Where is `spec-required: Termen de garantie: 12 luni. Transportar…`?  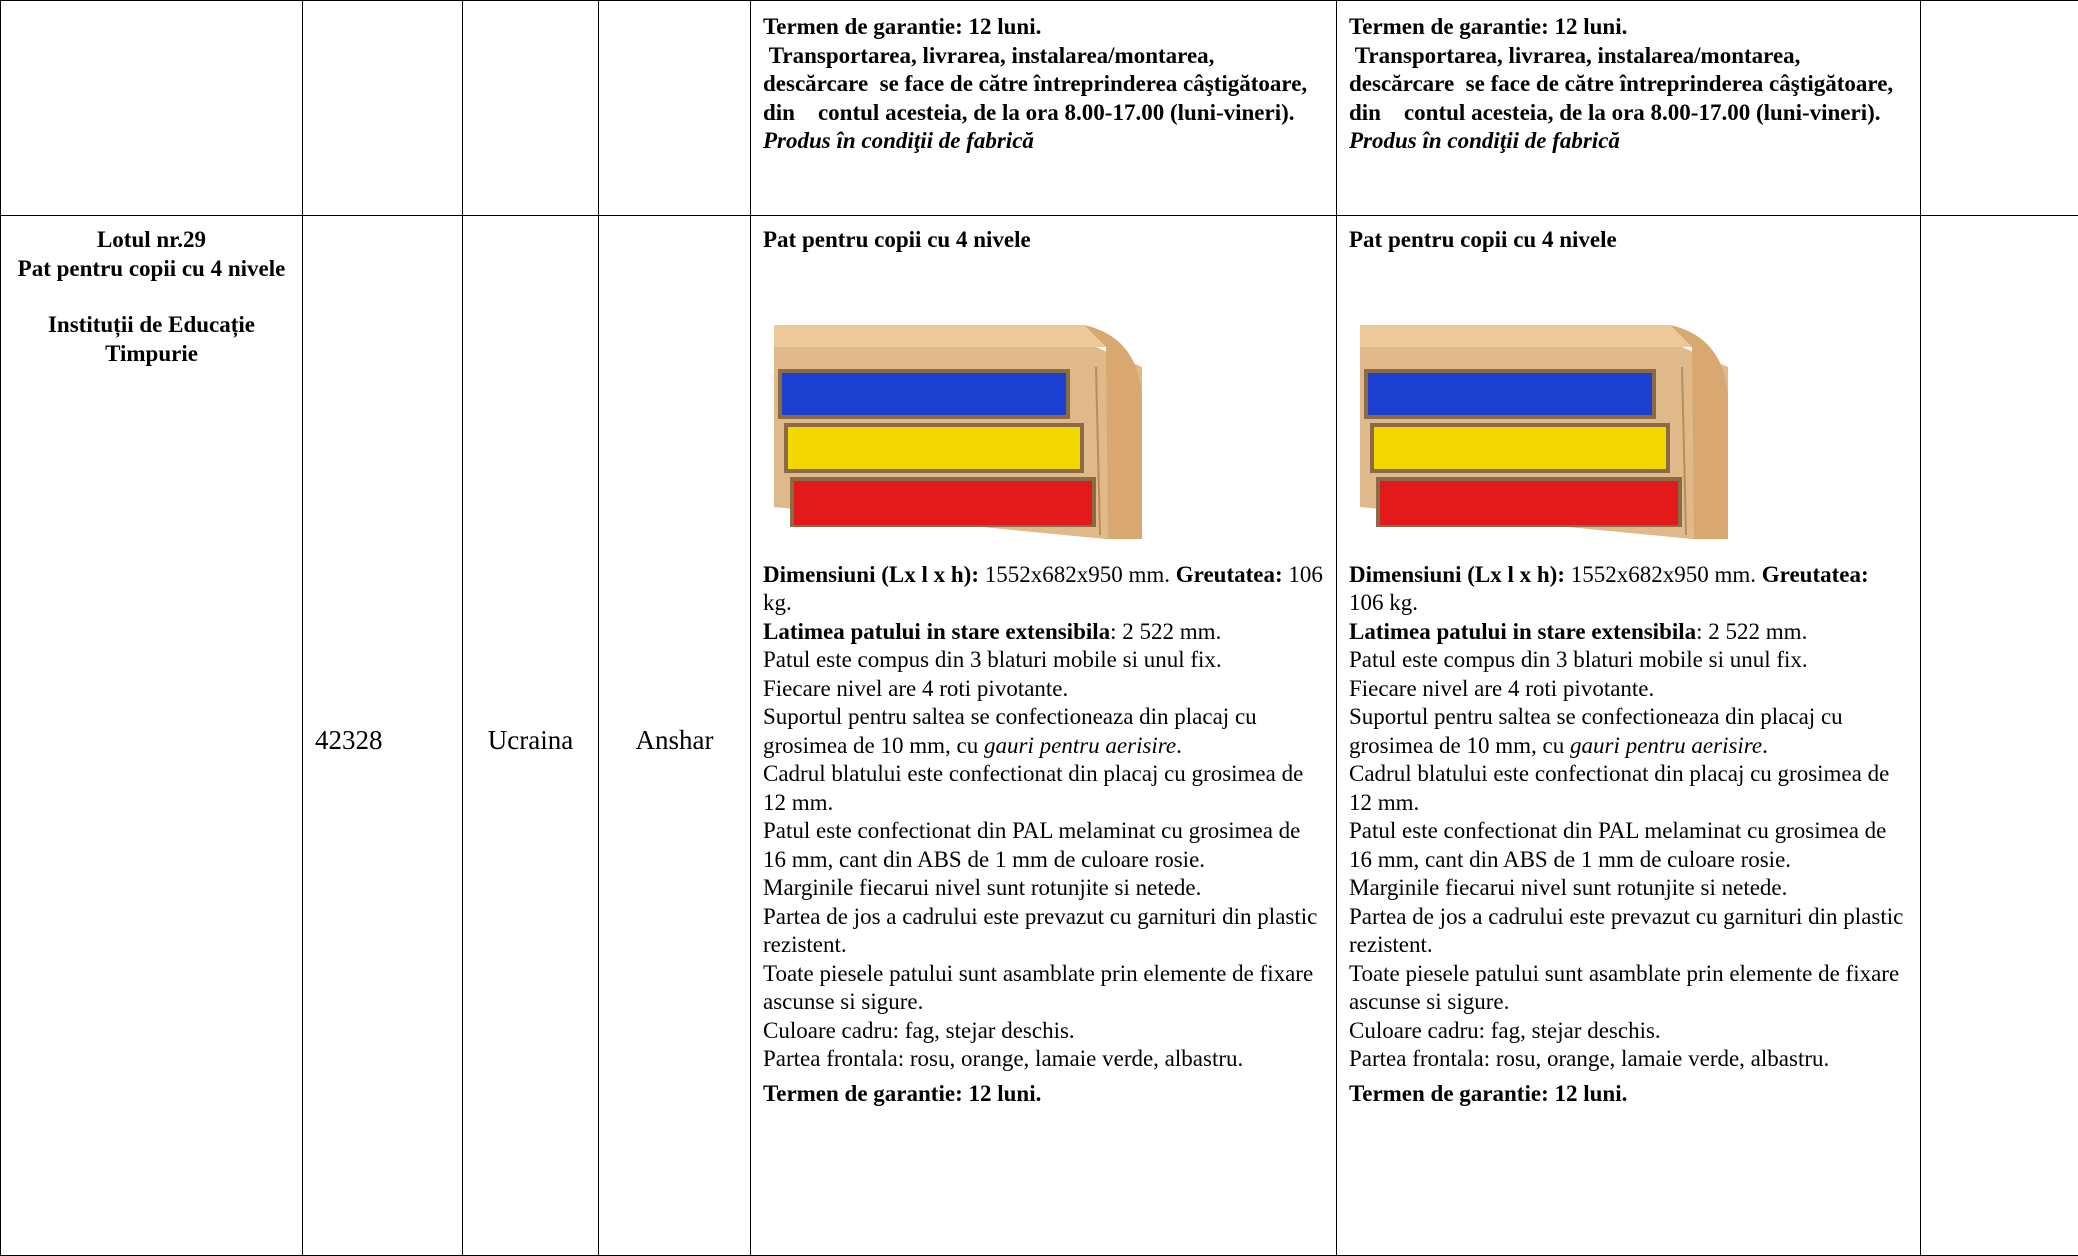
spec-required: Termen de garantie: 12 luni. Transportar… is located at coordinates (1044, 108).